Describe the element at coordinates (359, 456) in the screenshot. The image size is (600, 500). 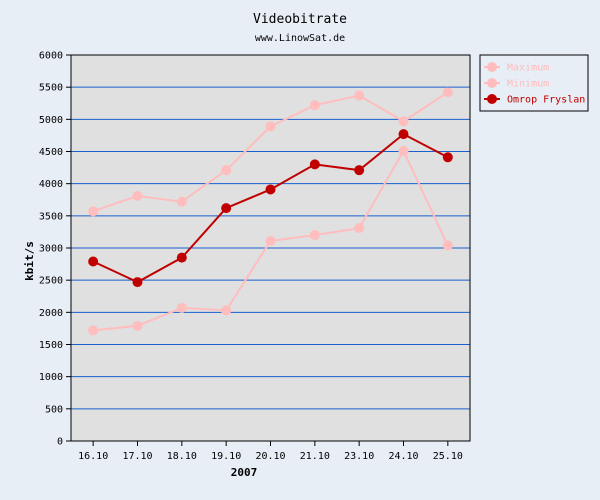
I see `x-tick-label: 23.10` at that location.